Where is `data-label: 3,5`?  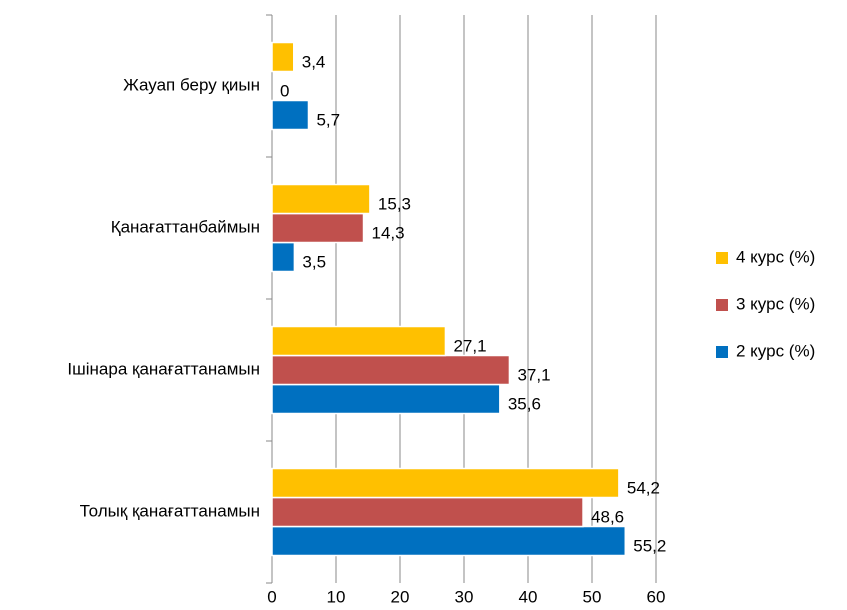 data-label: 3,5 is located at coordinates (314, 261).